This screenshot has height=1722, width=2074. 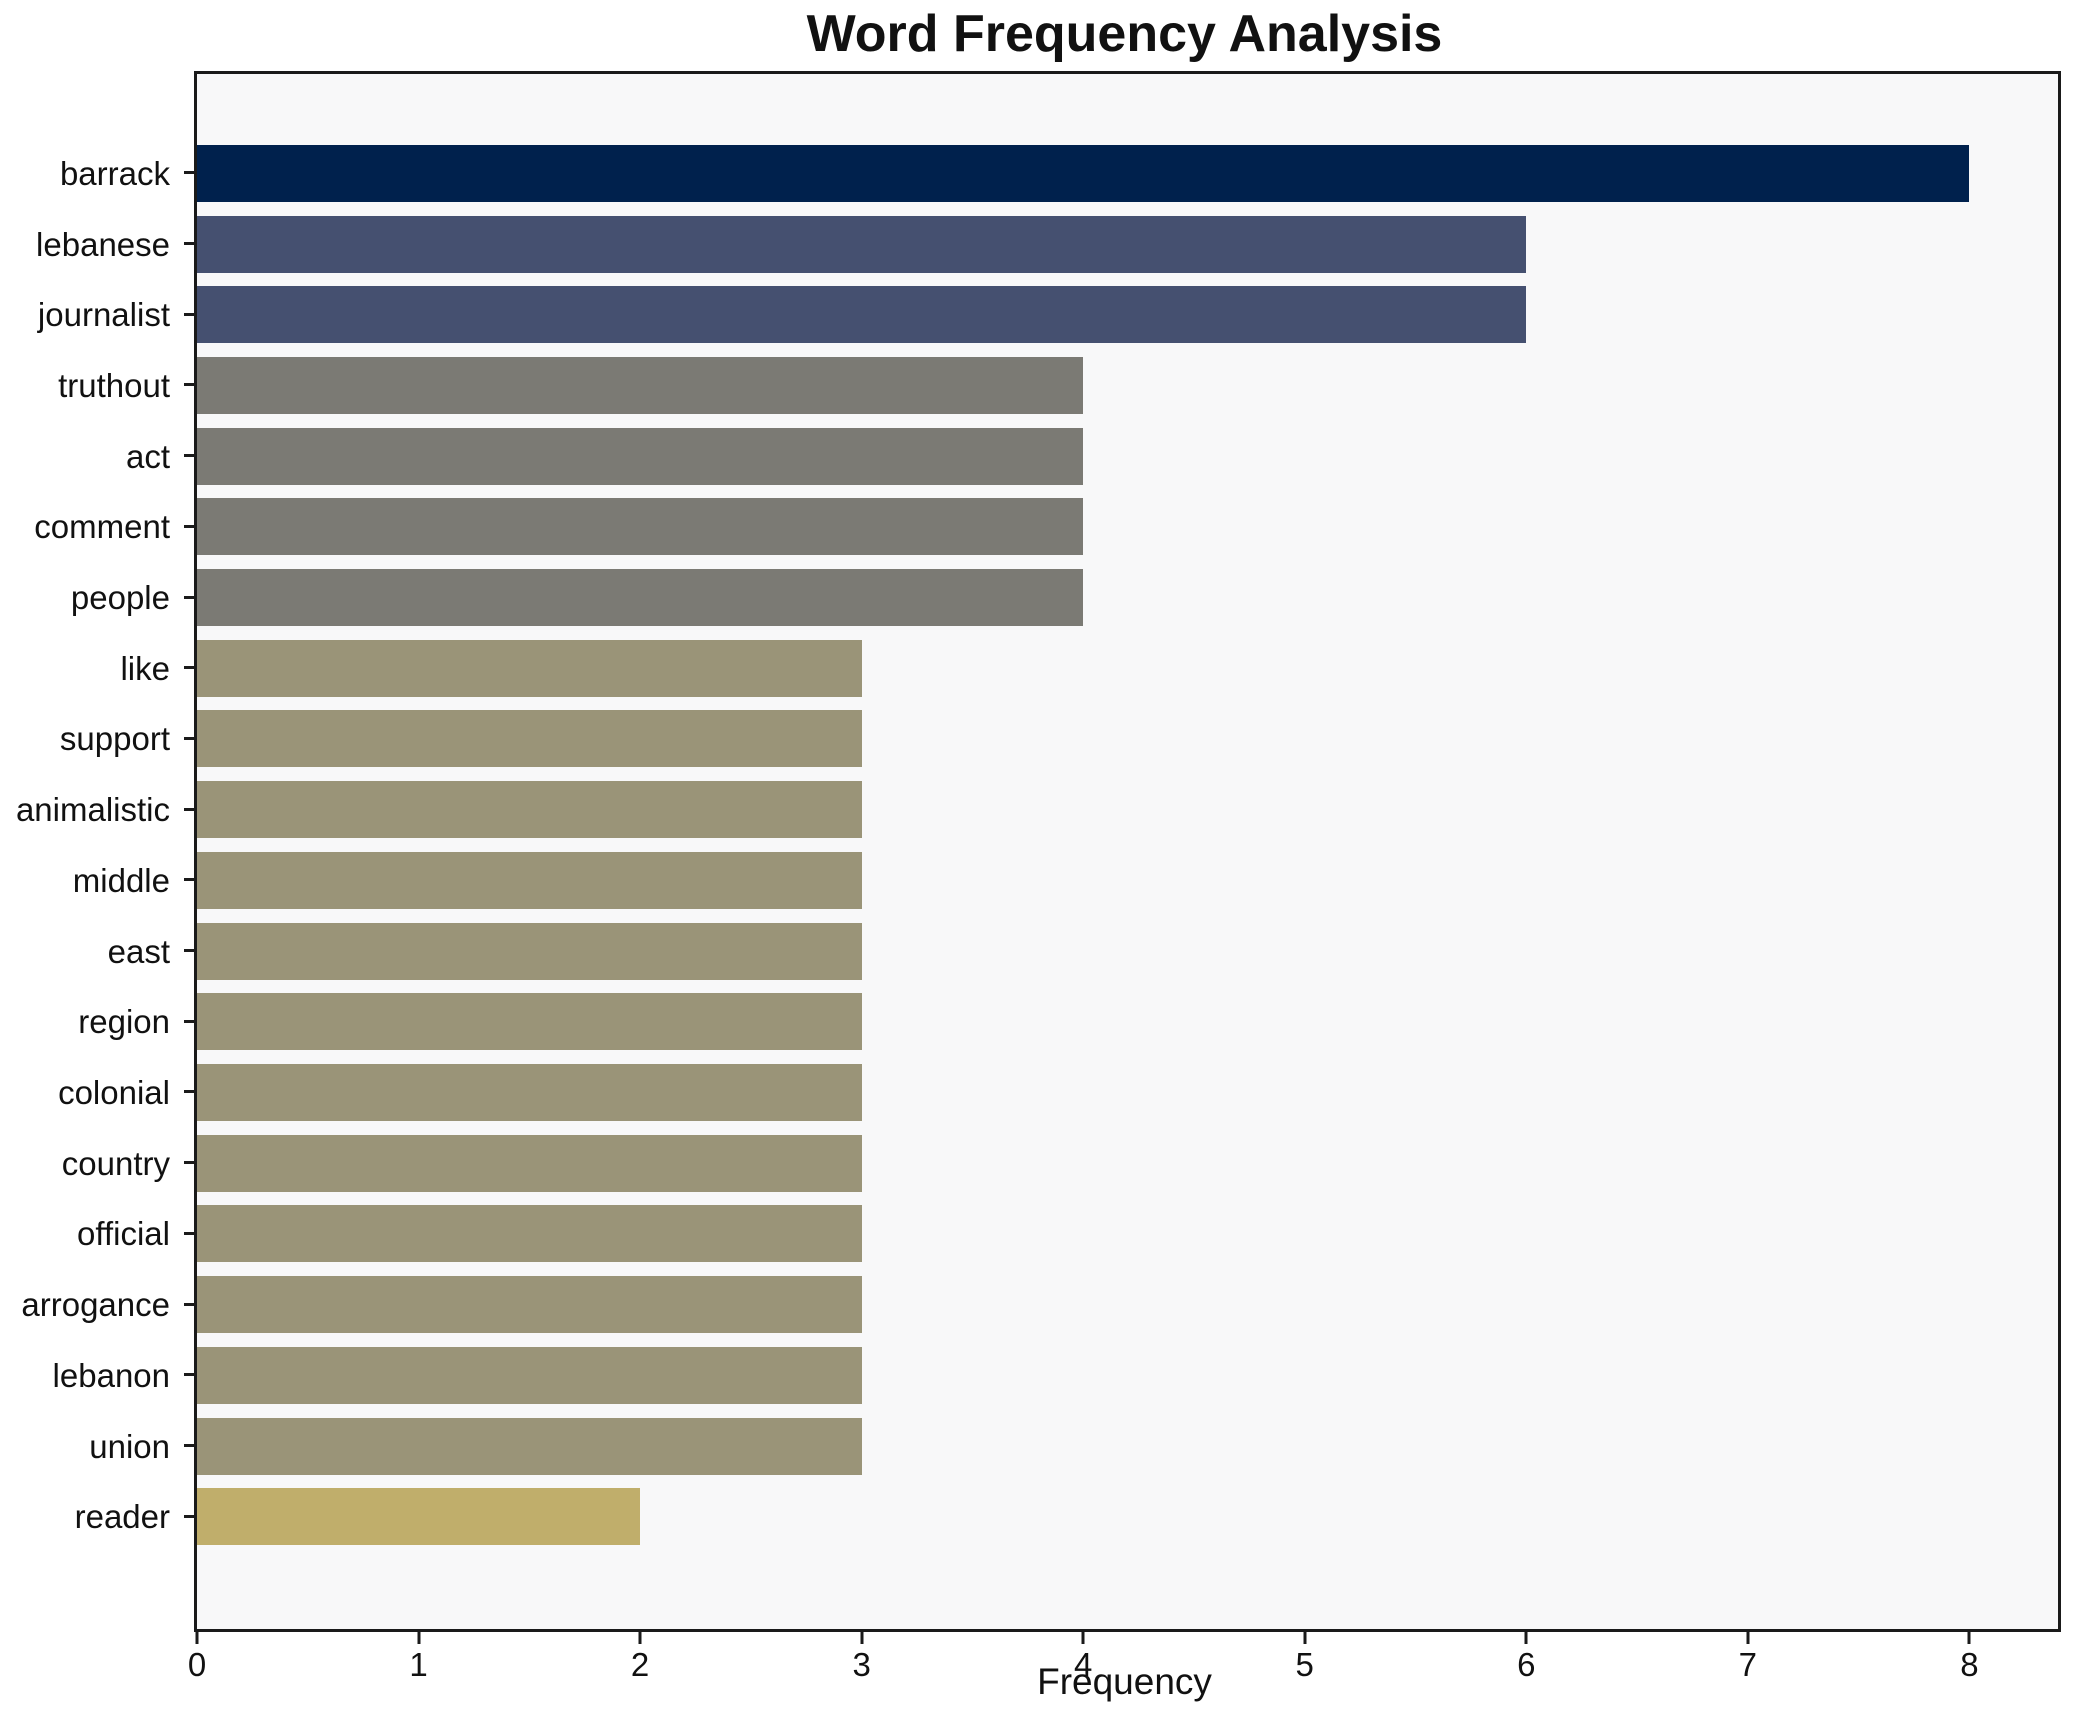 What do you see at coordinates (138, 951) in the screenshot?
I see `y-axis-label-east: east` at bounding box center [138, 951].